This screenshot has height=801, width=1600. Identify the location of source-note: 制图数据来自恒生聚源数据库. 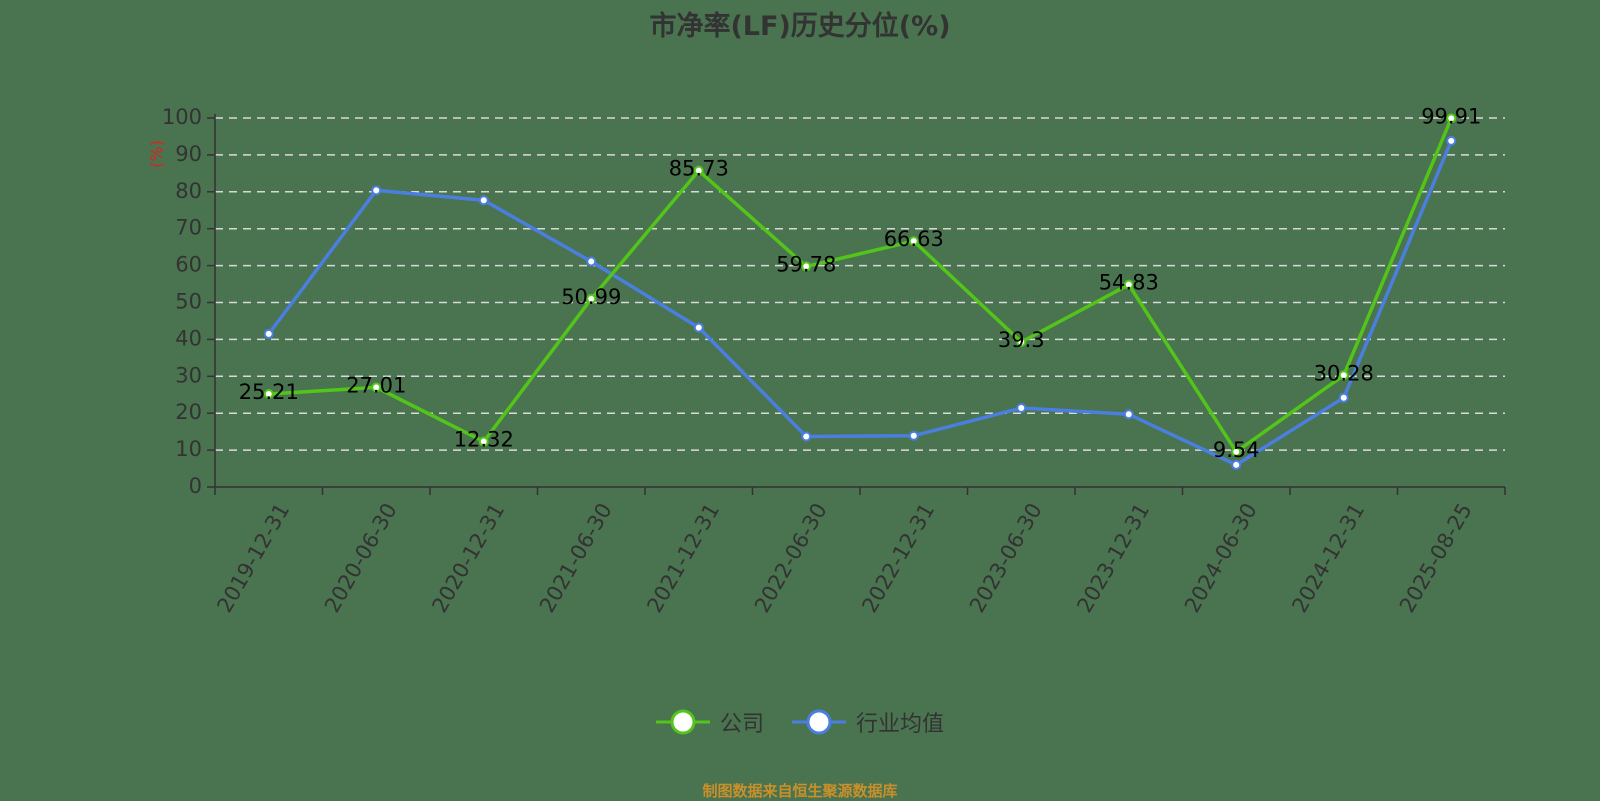
(800, 791).